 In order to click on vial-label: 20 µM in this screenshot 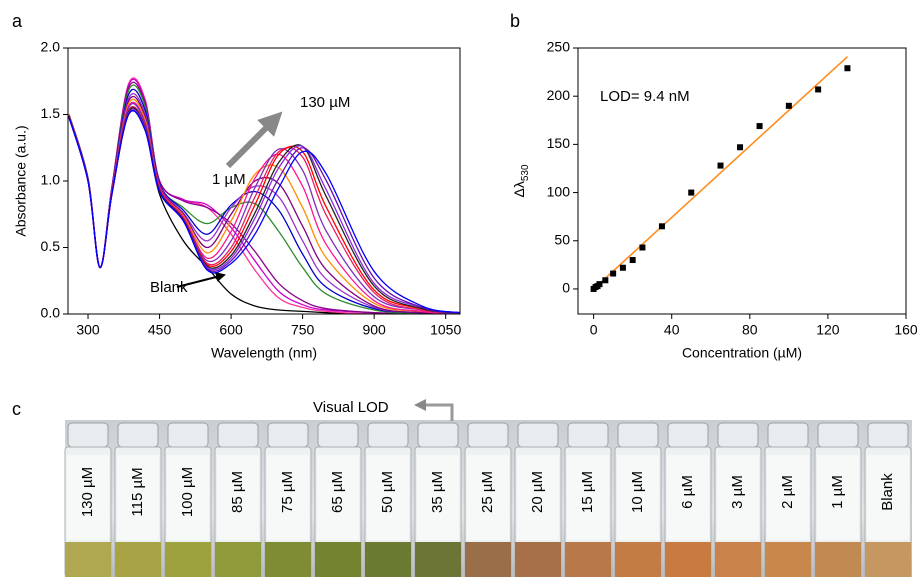, I will do `click(537, 492)`.